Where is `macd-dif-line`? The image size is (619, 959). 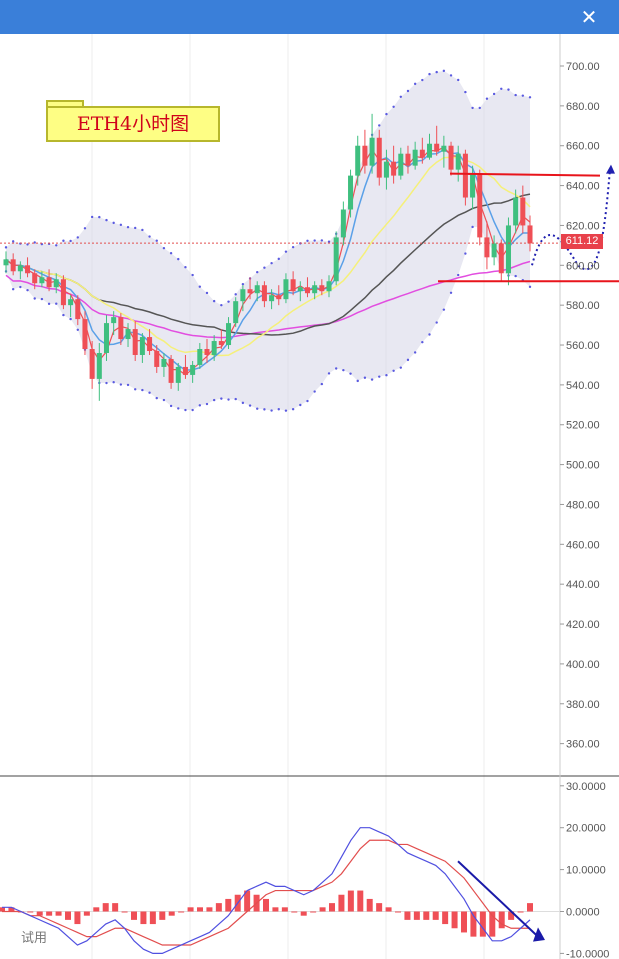 macd-dif-line is located at coordinates (266, 890).